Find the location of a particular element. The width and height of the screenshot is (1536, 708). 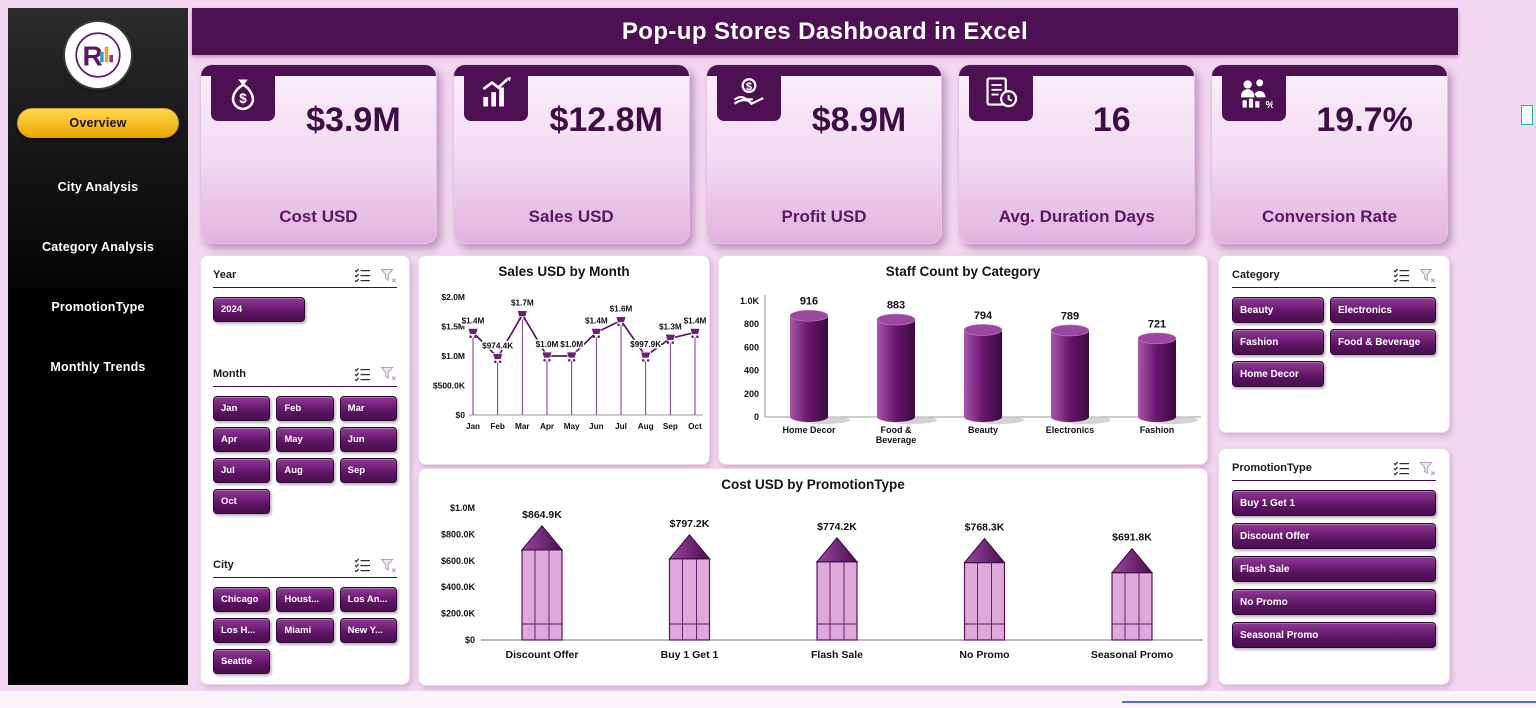

x-tick-label: Discount Offer is located at coordinates (542, 655).